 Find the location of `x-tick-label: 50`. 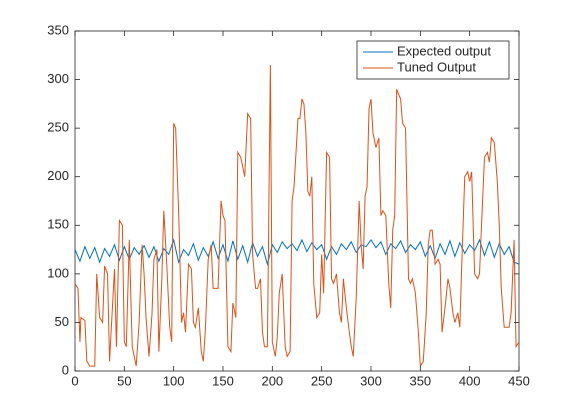

x-tick-label: 50 is located at coordinates (124, 380).